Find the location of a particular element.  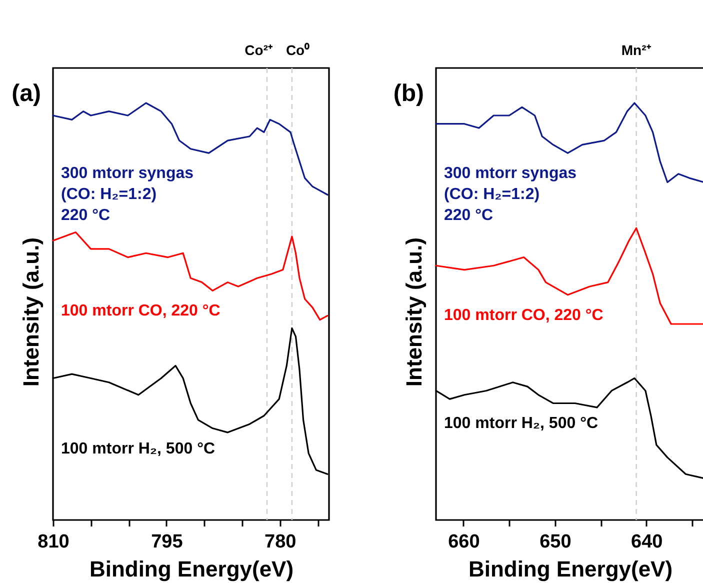

ref-line-label: Co²⁺ is located at coordinates (258, 50).